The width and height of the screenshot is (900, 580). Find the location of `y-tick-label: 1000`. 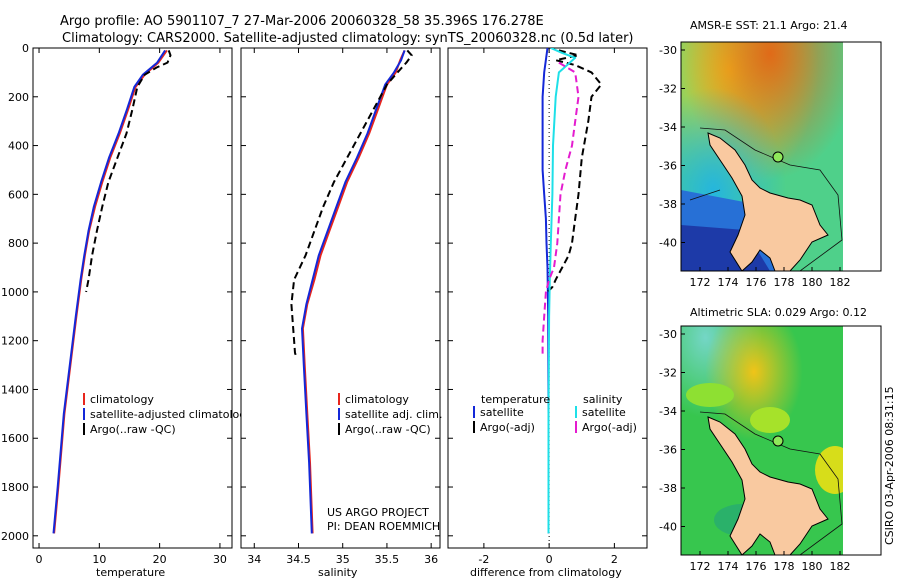

y-tick-label: 1000 is located at coordinates (15, 292).